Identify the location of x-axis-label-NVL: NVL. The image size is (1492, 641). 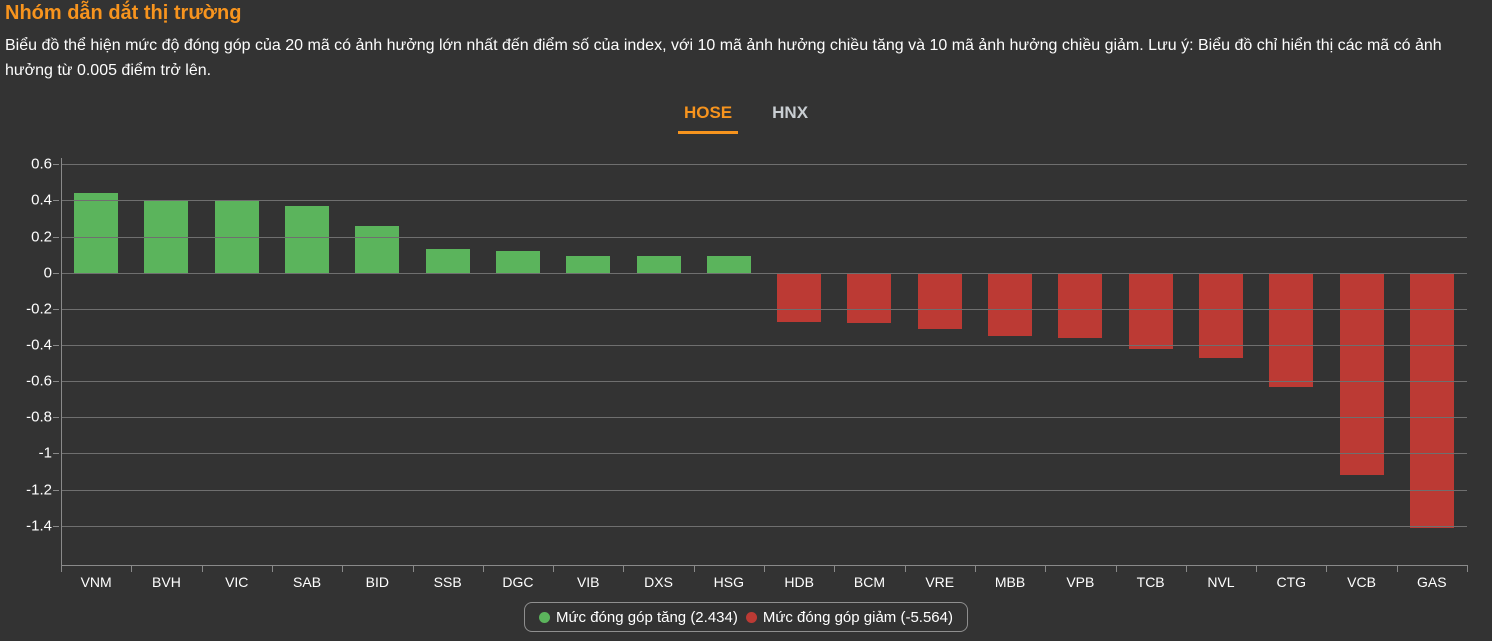
(1221, 582).